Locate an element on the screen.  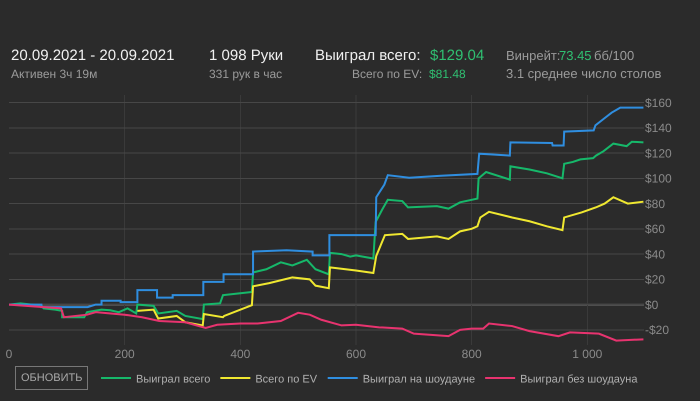
text: $81.48 is located at coordinates (447, 74).